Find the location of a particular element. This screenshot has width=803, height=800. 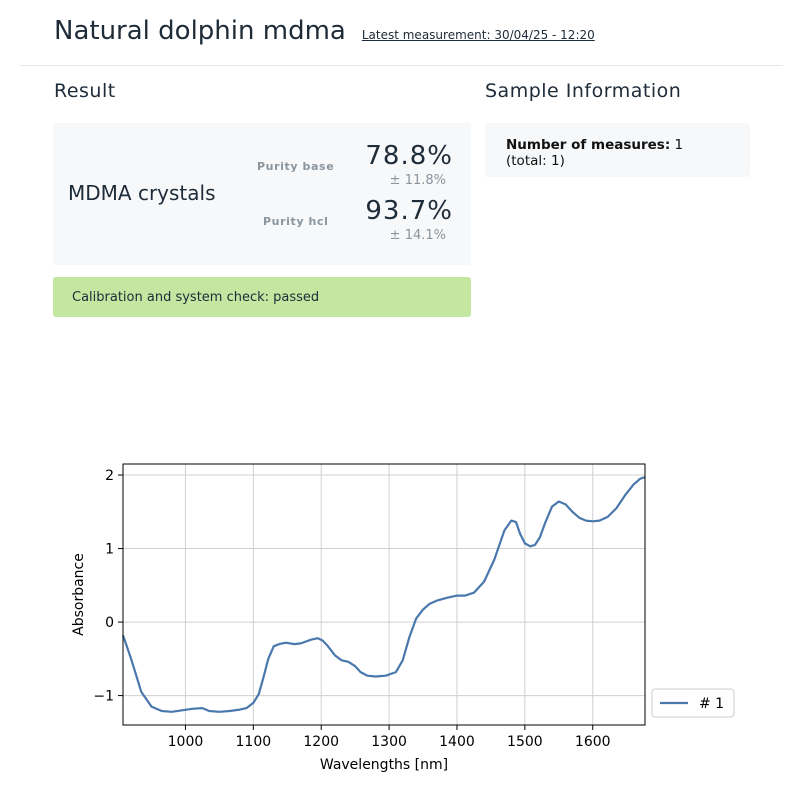

x-tick-label: 1100 is located at coordinates (254, 742).